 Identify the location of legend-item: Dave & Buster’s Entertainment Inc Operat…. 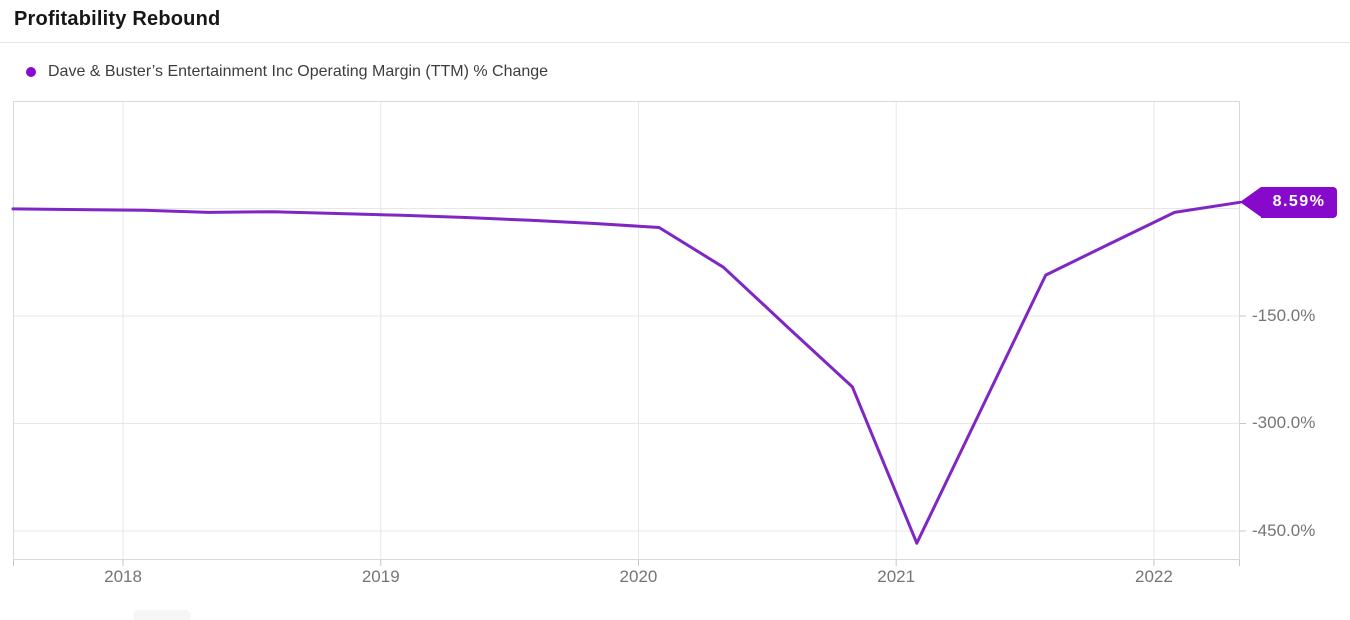
(287, 72).